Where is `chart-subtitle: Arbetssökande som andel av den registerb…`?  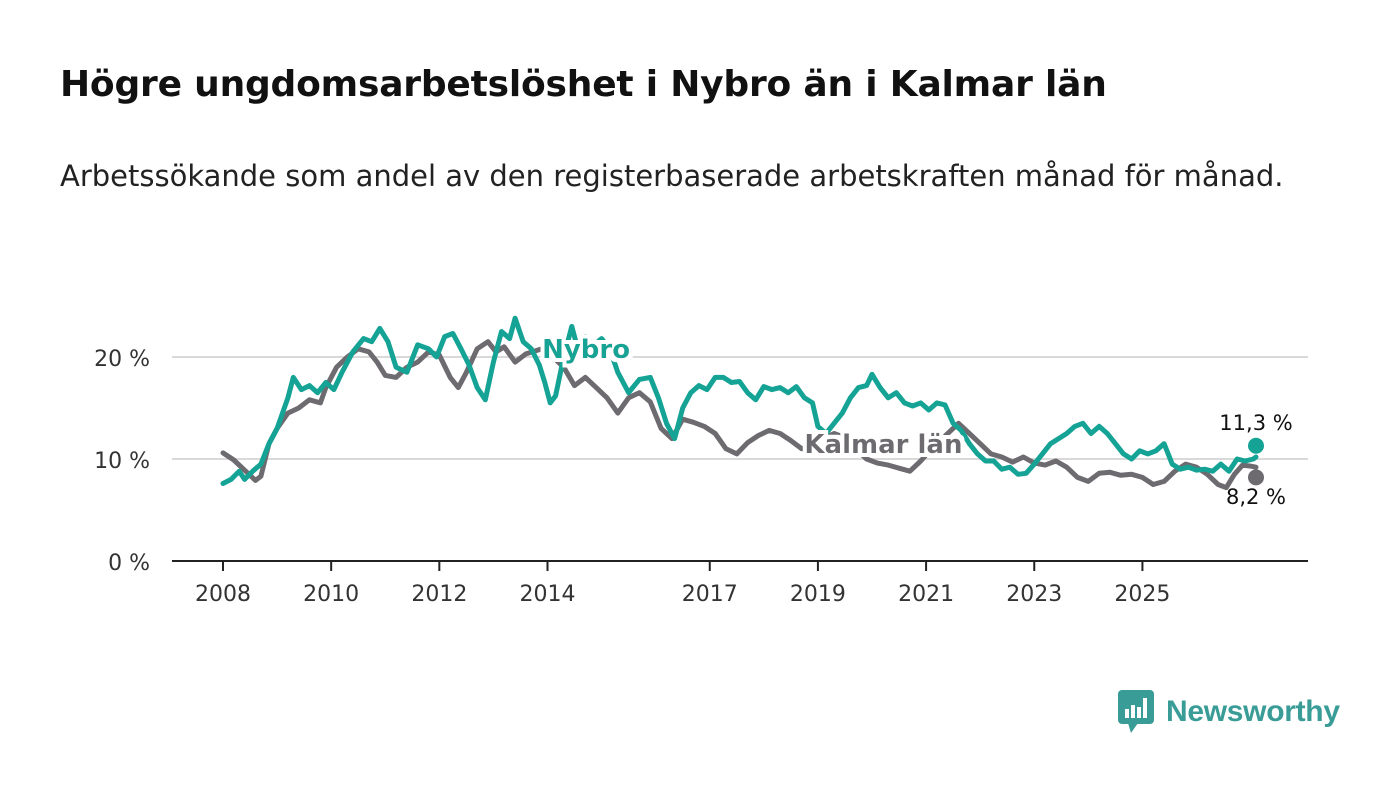 chart-subtitle: Arbetssökande som andel av den registerb… is located at coordinates (672, 176).